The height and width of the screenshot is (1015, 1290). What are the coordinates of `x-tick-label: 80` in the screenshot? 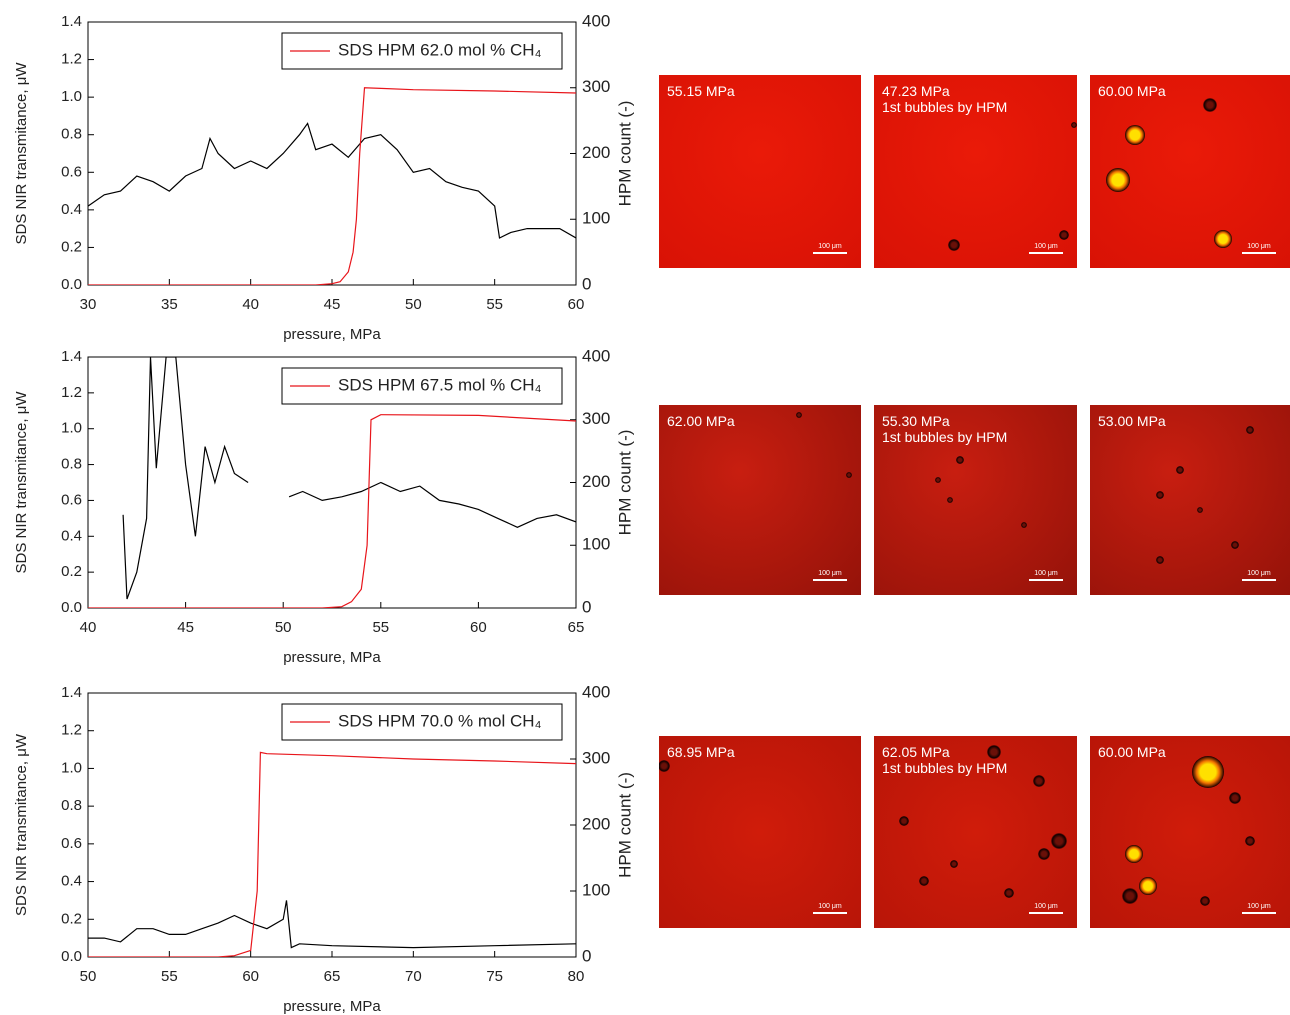 It's located at (576, 976).